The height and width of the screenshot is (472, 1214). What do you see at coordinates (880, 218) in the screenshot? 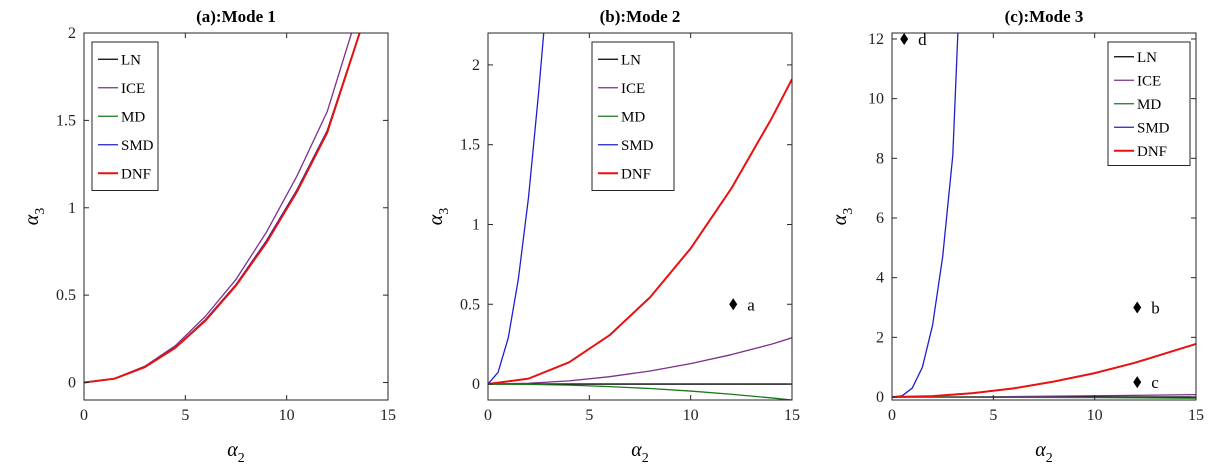
I see `y-tick-label: 6` at bounding box center [880, 218].